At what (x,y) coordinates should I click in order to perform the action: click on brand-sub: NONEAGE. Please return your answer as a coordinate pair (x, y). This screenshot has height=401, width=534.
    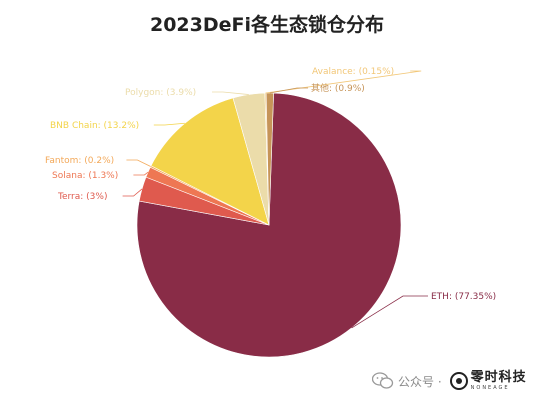
    Looking at the image, I should click on (490, 388).